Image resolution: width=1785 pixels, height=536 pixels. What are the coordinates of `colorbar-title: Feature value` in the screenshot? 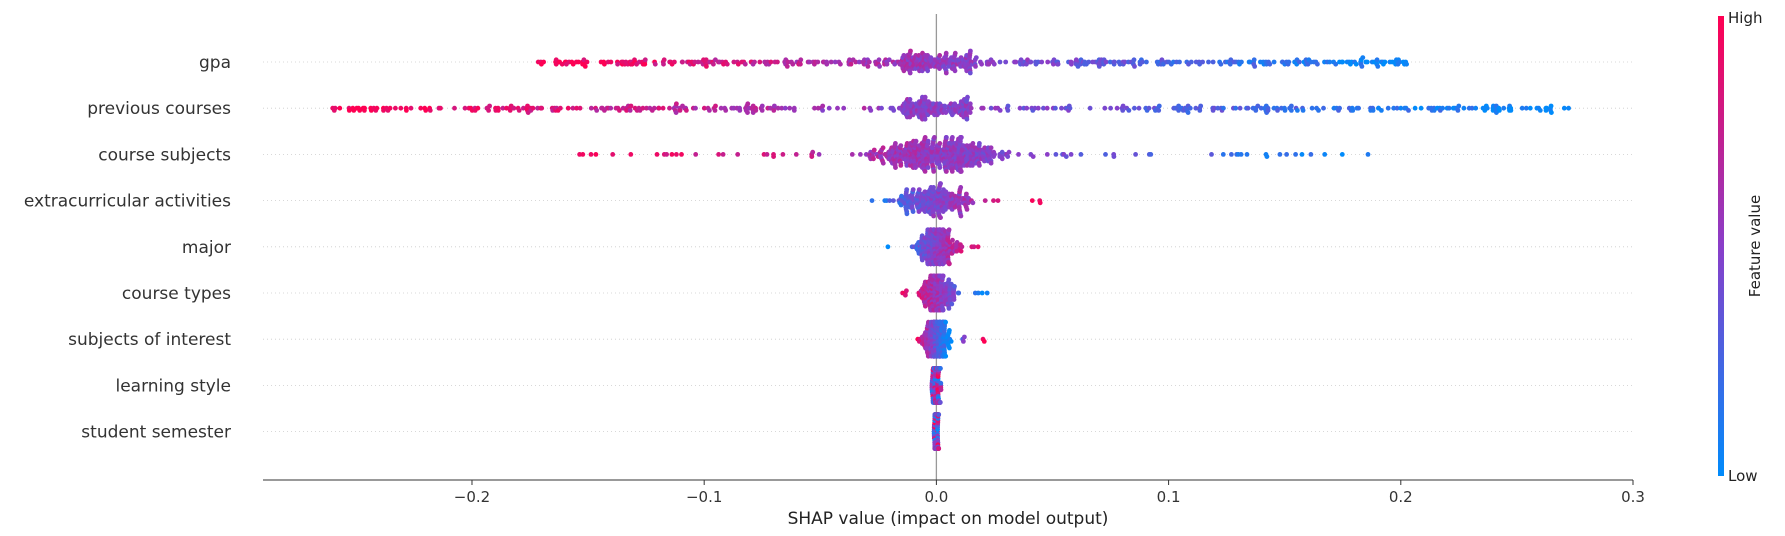 It's located at (1755, 246).